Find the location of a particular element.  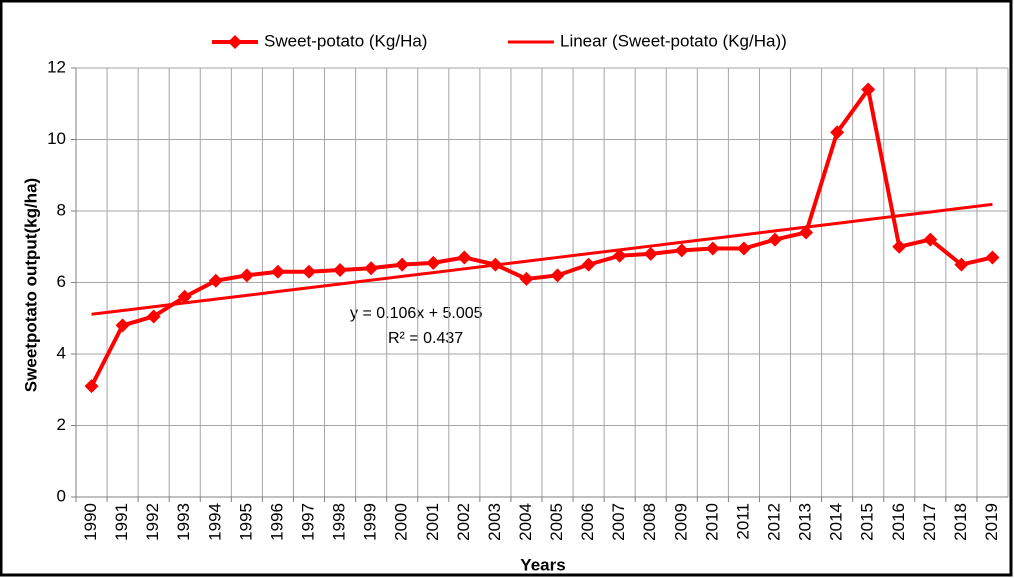

x-tick-label: 1997 is located at coordinates (307, 522).